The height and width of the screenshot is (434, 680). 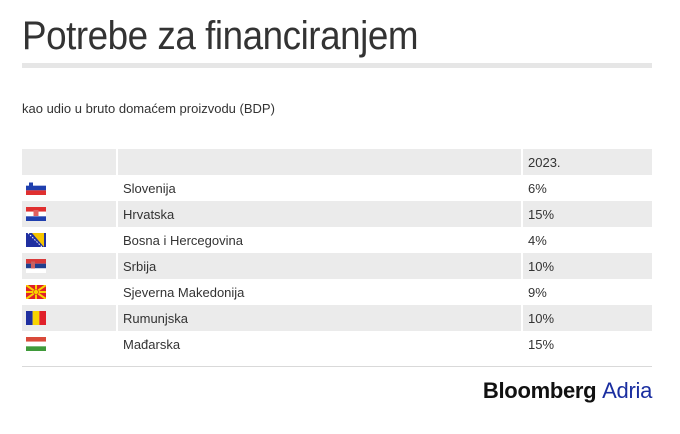 What do you see at coordinates (36, 240) in the screenshot?
I see `bosnia-flag-icon` at bounding box center [36, 240].